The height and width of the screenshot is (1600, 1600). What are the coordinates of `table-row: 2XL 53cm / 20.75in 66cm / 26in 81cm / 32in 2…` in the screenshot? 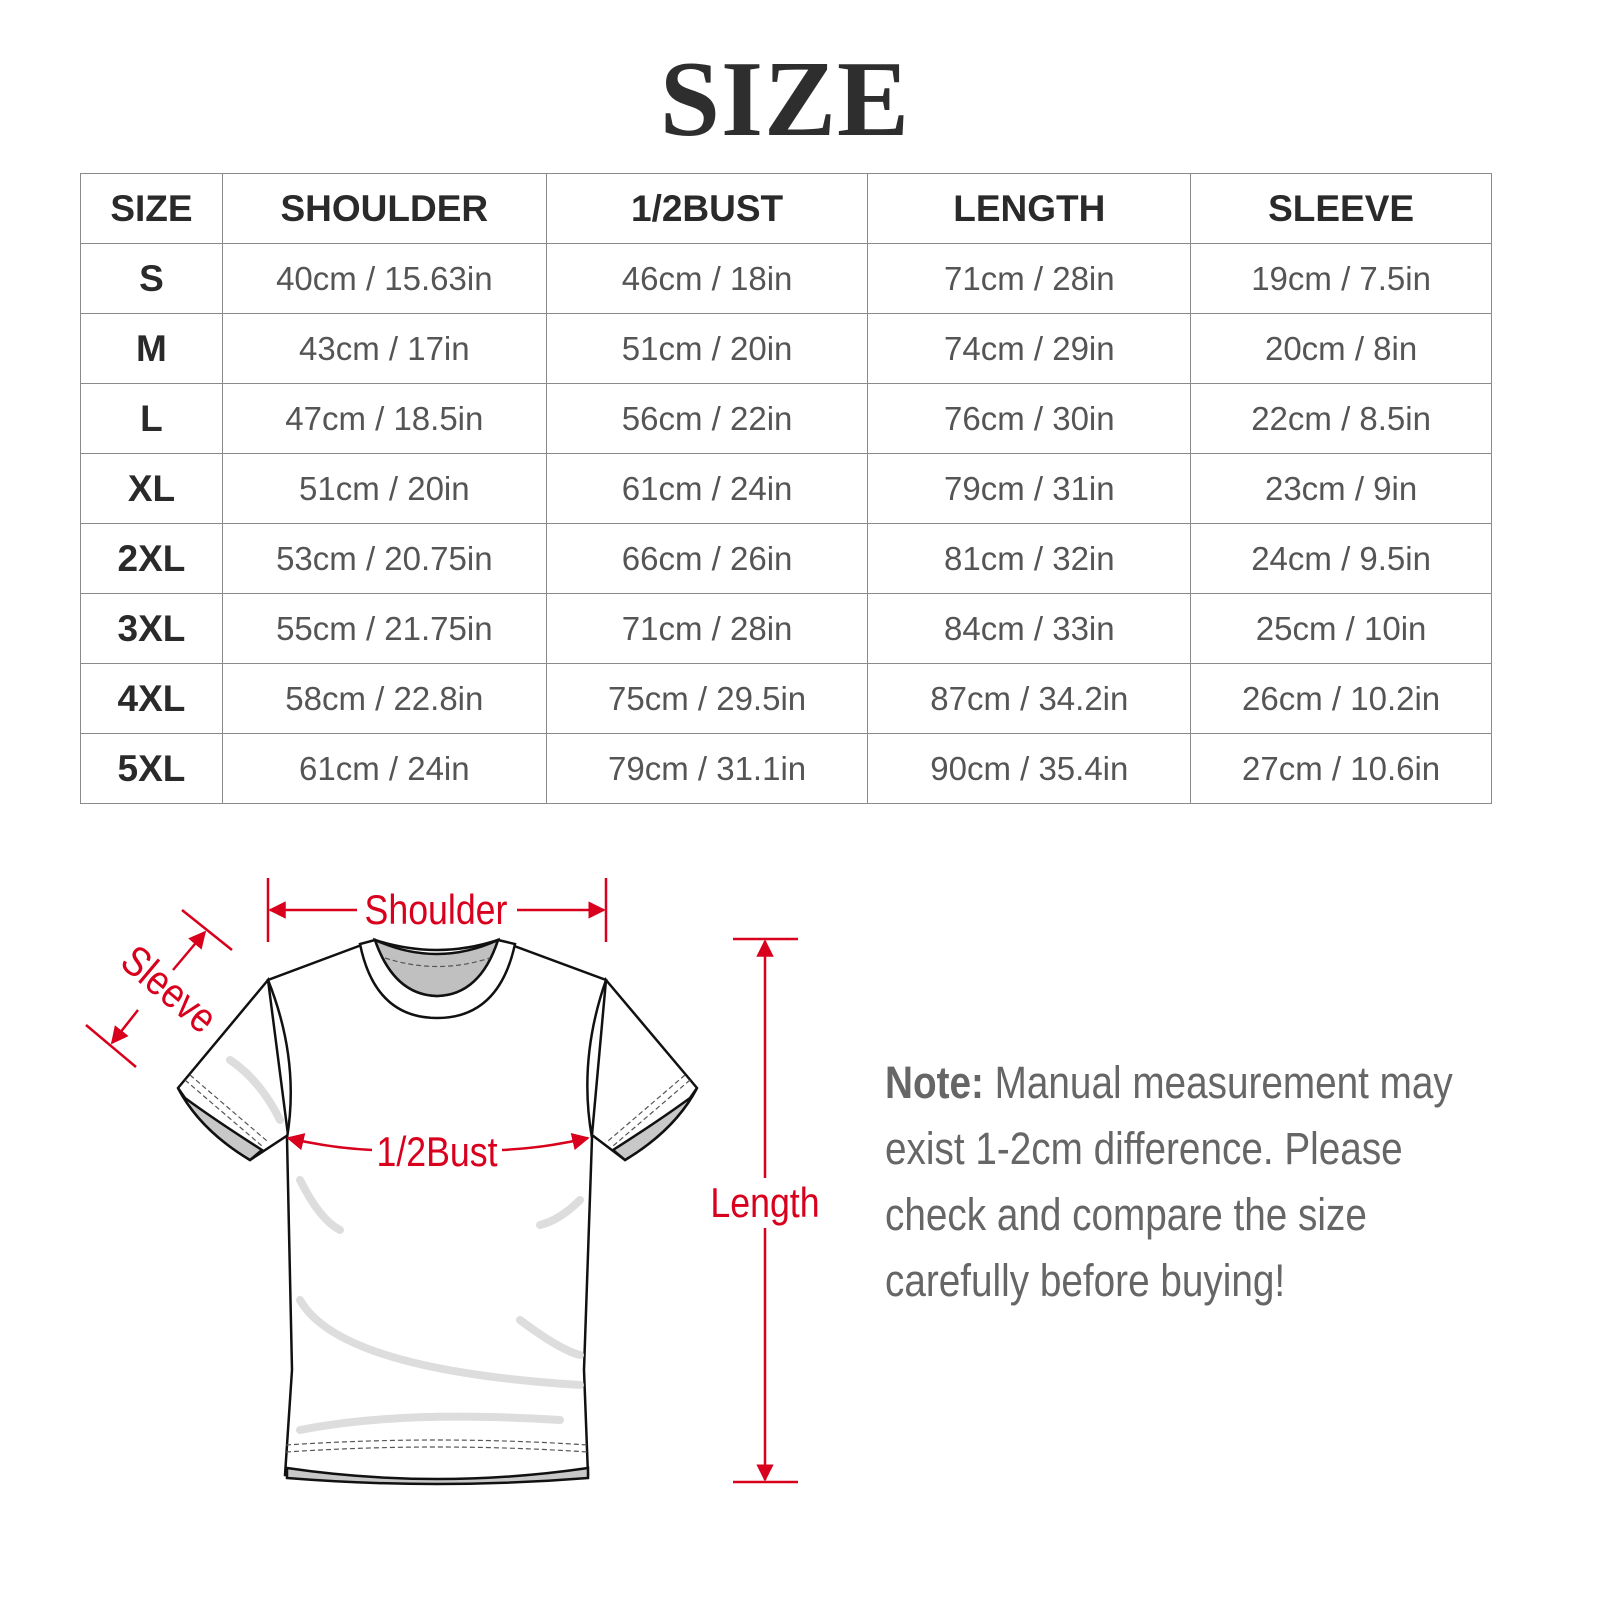 It's located at (786, 558).